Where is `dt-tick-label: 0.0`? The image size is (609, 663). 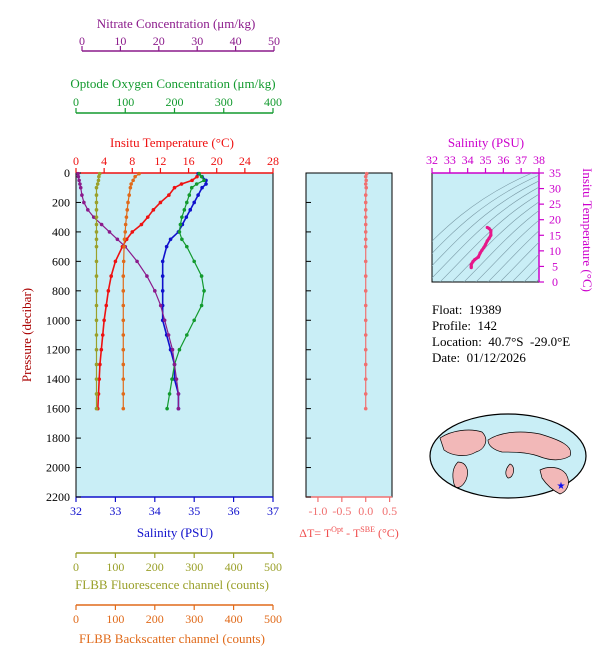 dt-tick-label: 0.0 is located at coordinates (365, 511).